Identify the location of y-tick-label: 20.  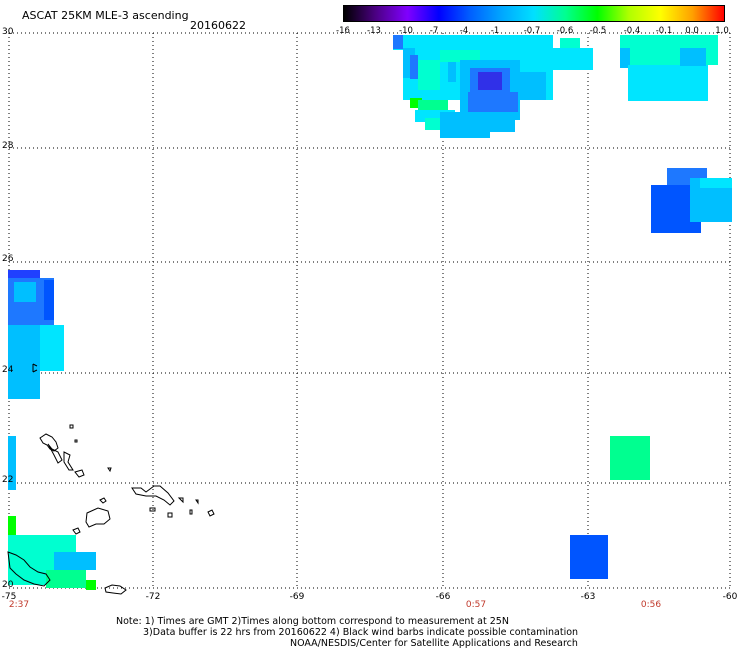
(8, 585).